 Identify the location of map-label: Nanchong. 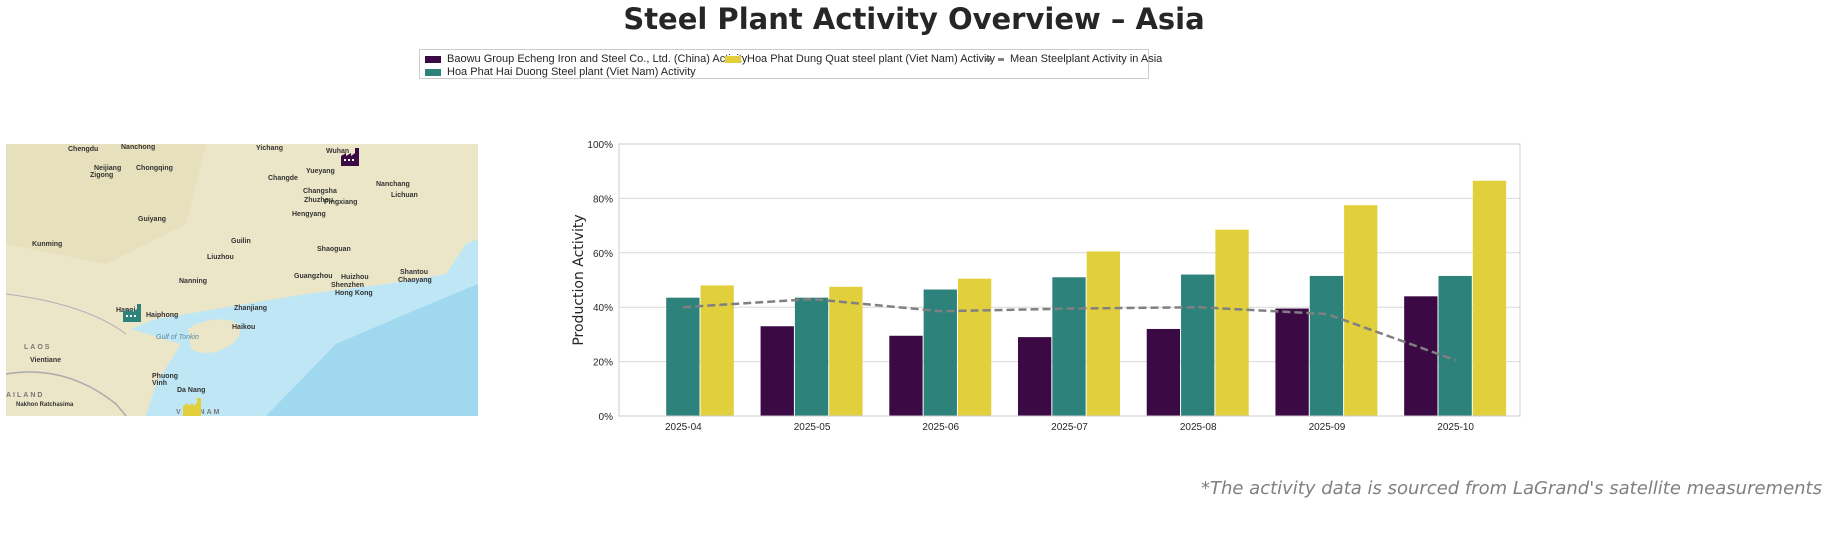
(138, 147).